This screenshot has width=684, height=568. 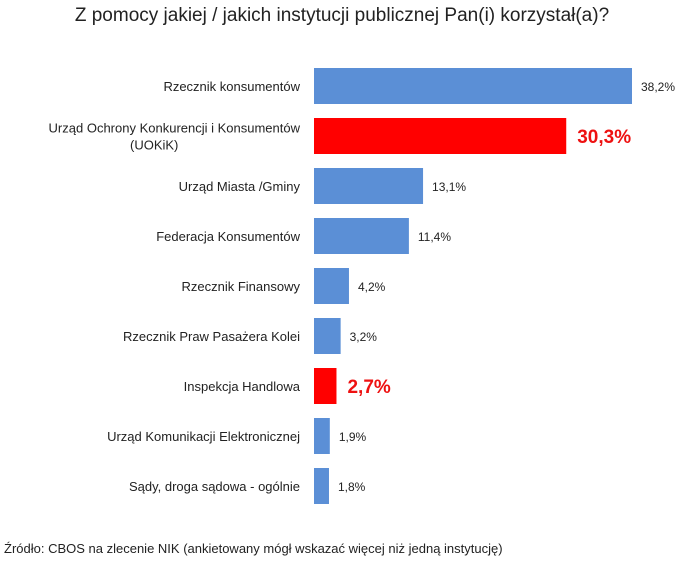 What do you see at coordinates (372, 287) in the screenshot?
I see `value-label: 4,2%` at bounding box center [372, 287].